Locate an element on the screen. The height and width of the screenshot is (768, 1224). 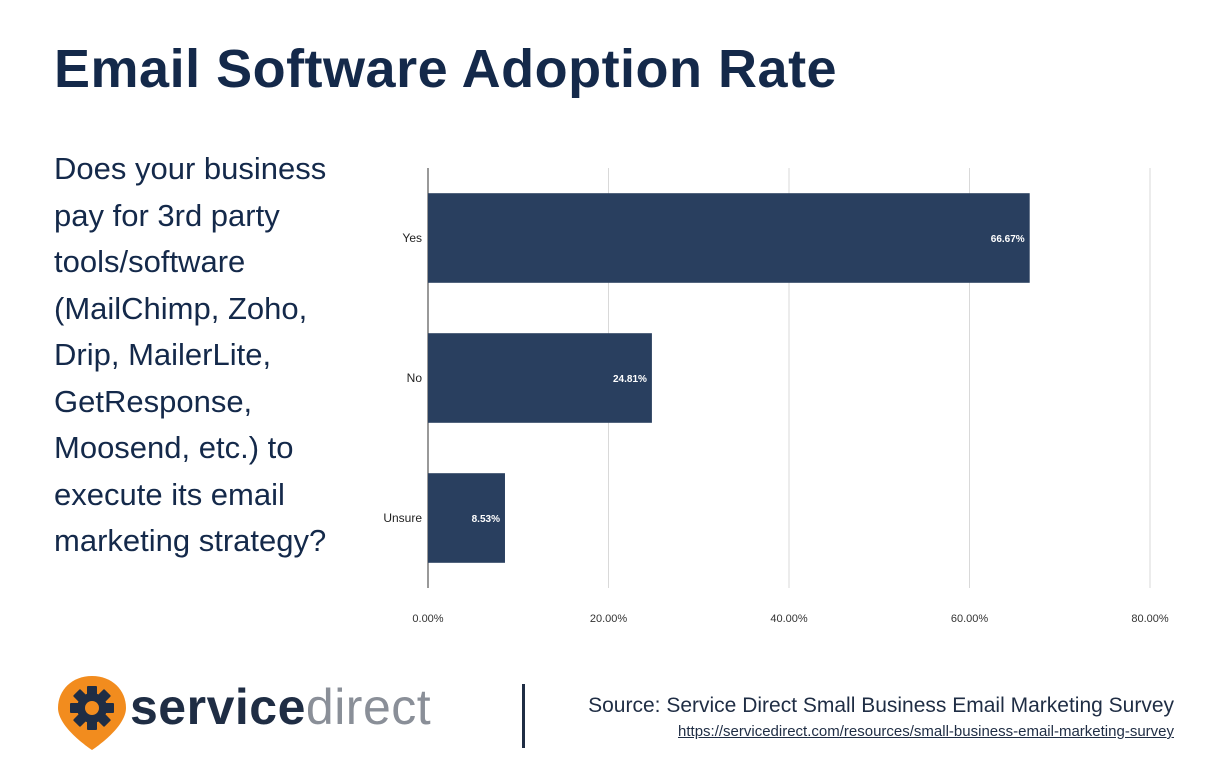
x-tick-label: 60.00% is located at coordinates (970, 619).